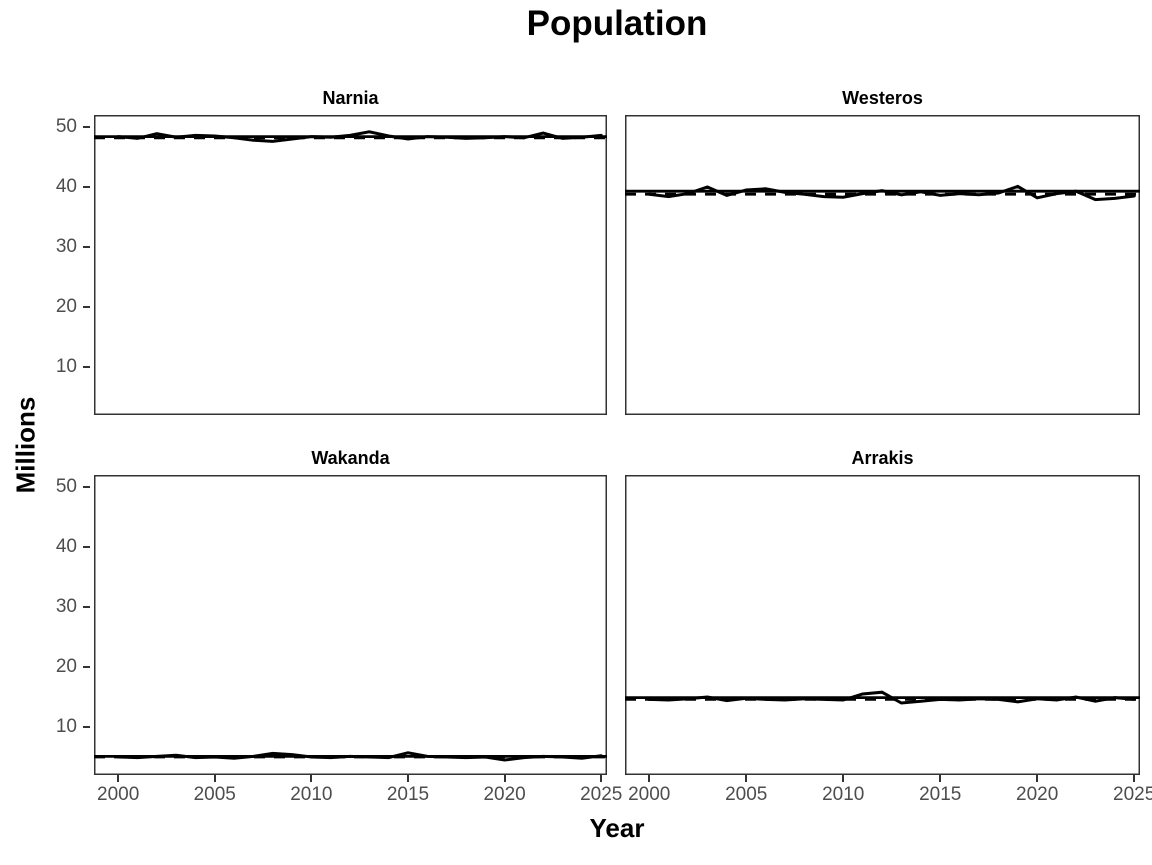 The height and width of the screenshot is (865, 1152). I want to click on population-line-westeros, so click(891, 193).